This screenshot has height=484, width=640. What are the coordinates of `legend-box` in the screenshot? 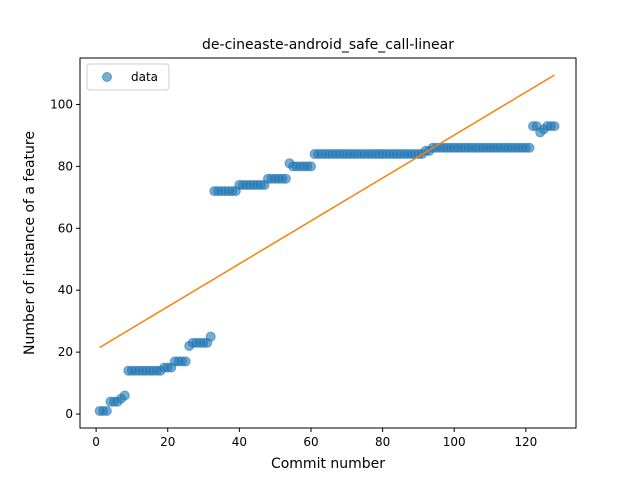 It's located at (128, 77).